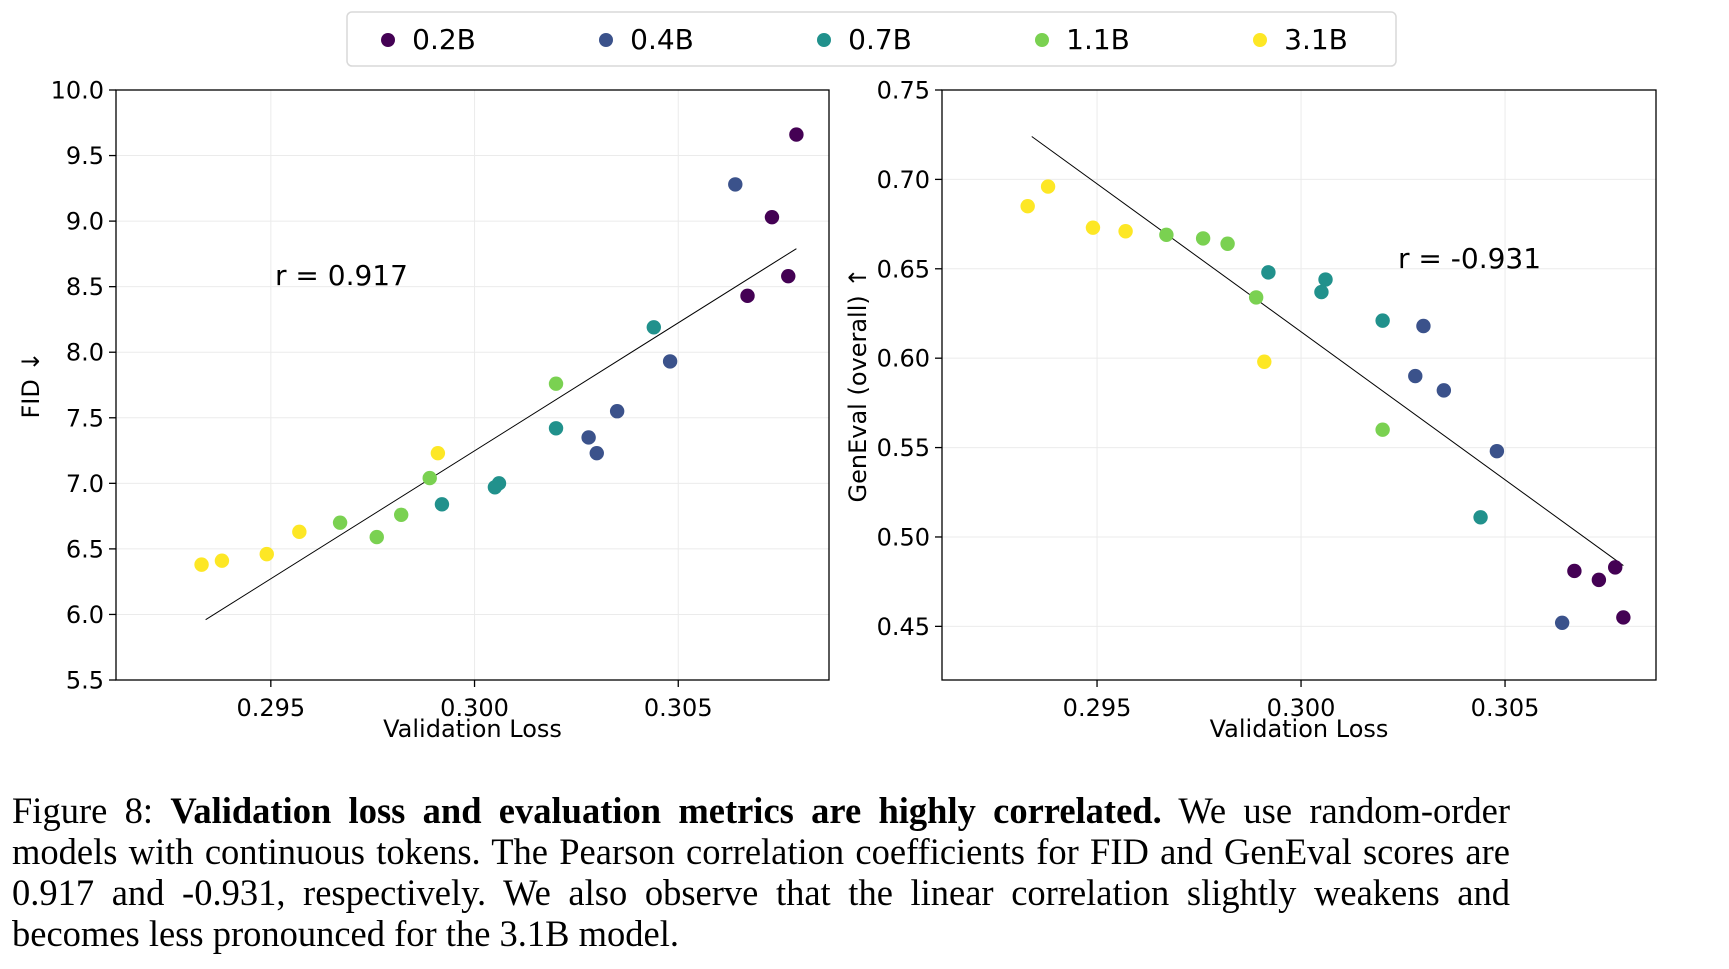 This screenshot has width=1729, height=969. Describe the element at coordinates (880, 39) in the screenshot. I see `legend-label: 0.7B` at that location.